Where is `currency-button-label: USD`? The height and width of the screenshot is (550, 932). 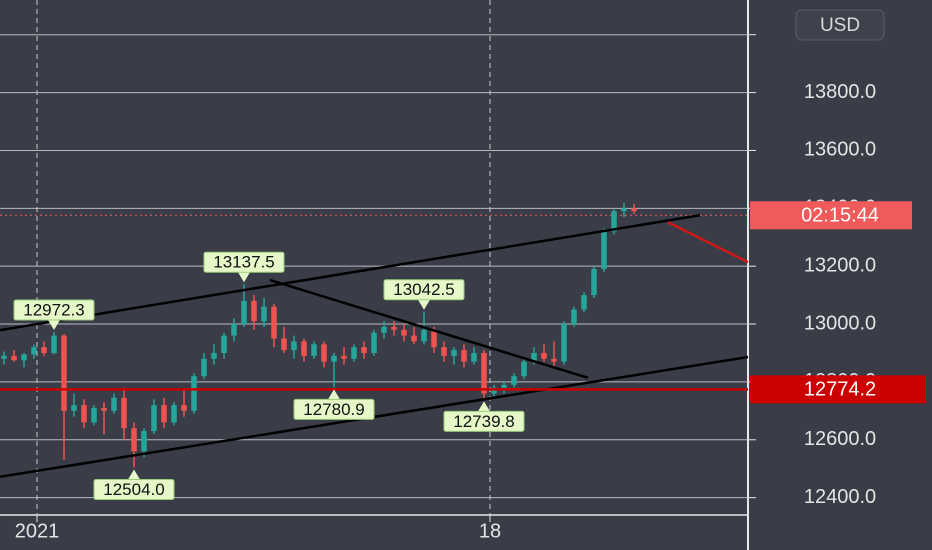 currency-button-label: USD is located at coordinates (840, 25).